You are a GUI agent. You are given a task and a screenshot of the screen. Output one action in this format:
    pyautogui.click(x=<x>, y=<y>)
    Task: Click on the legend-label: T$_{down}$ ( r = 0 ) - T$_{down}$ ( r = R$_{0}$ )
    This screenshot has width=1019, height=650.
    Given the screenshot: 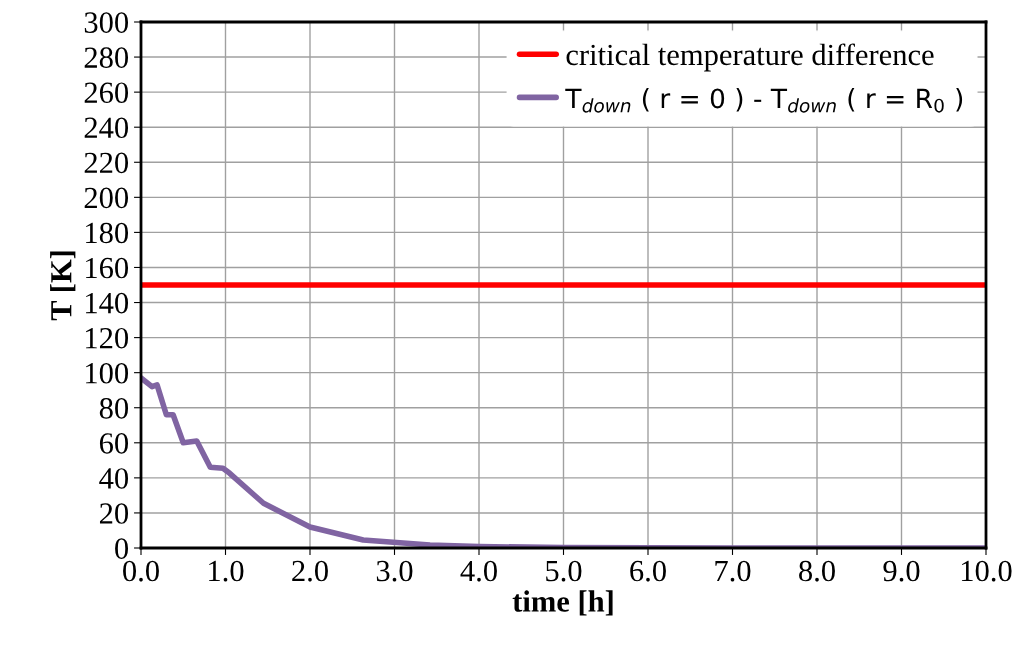 What is the action you would take?
    pyautogui.click(x=764, y=100)
    